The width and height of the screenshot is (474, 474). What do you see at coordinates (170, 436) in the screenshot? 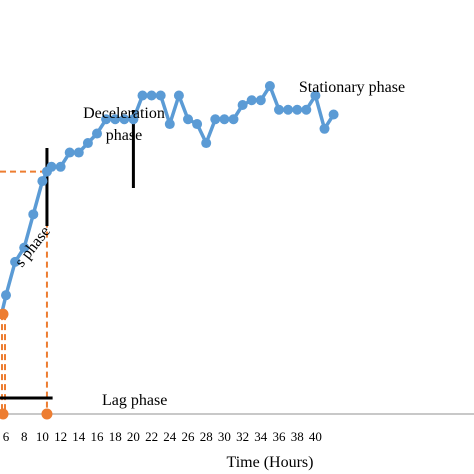
I see `x-tick-label: 24` at bounding box center [170, 436].